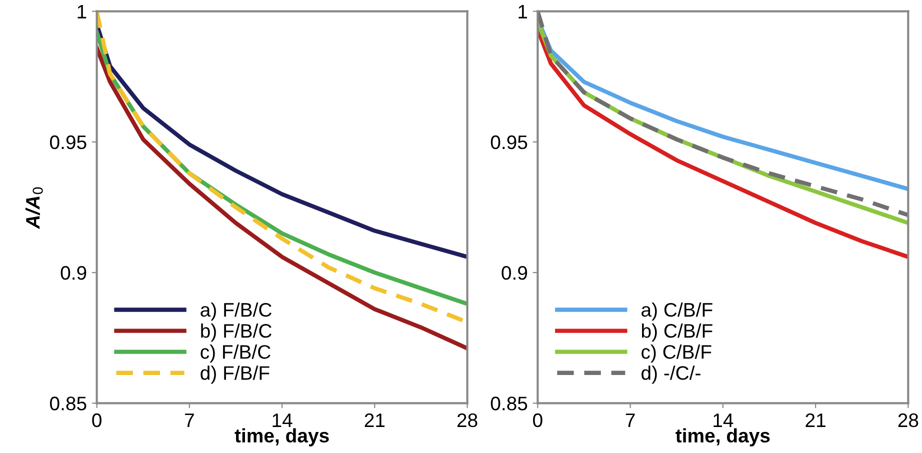 The image size is (922, 453). Describe the element at coordinates (677, 333) in the screenshot. I see `legend-label: b) C/B/F` at that location.